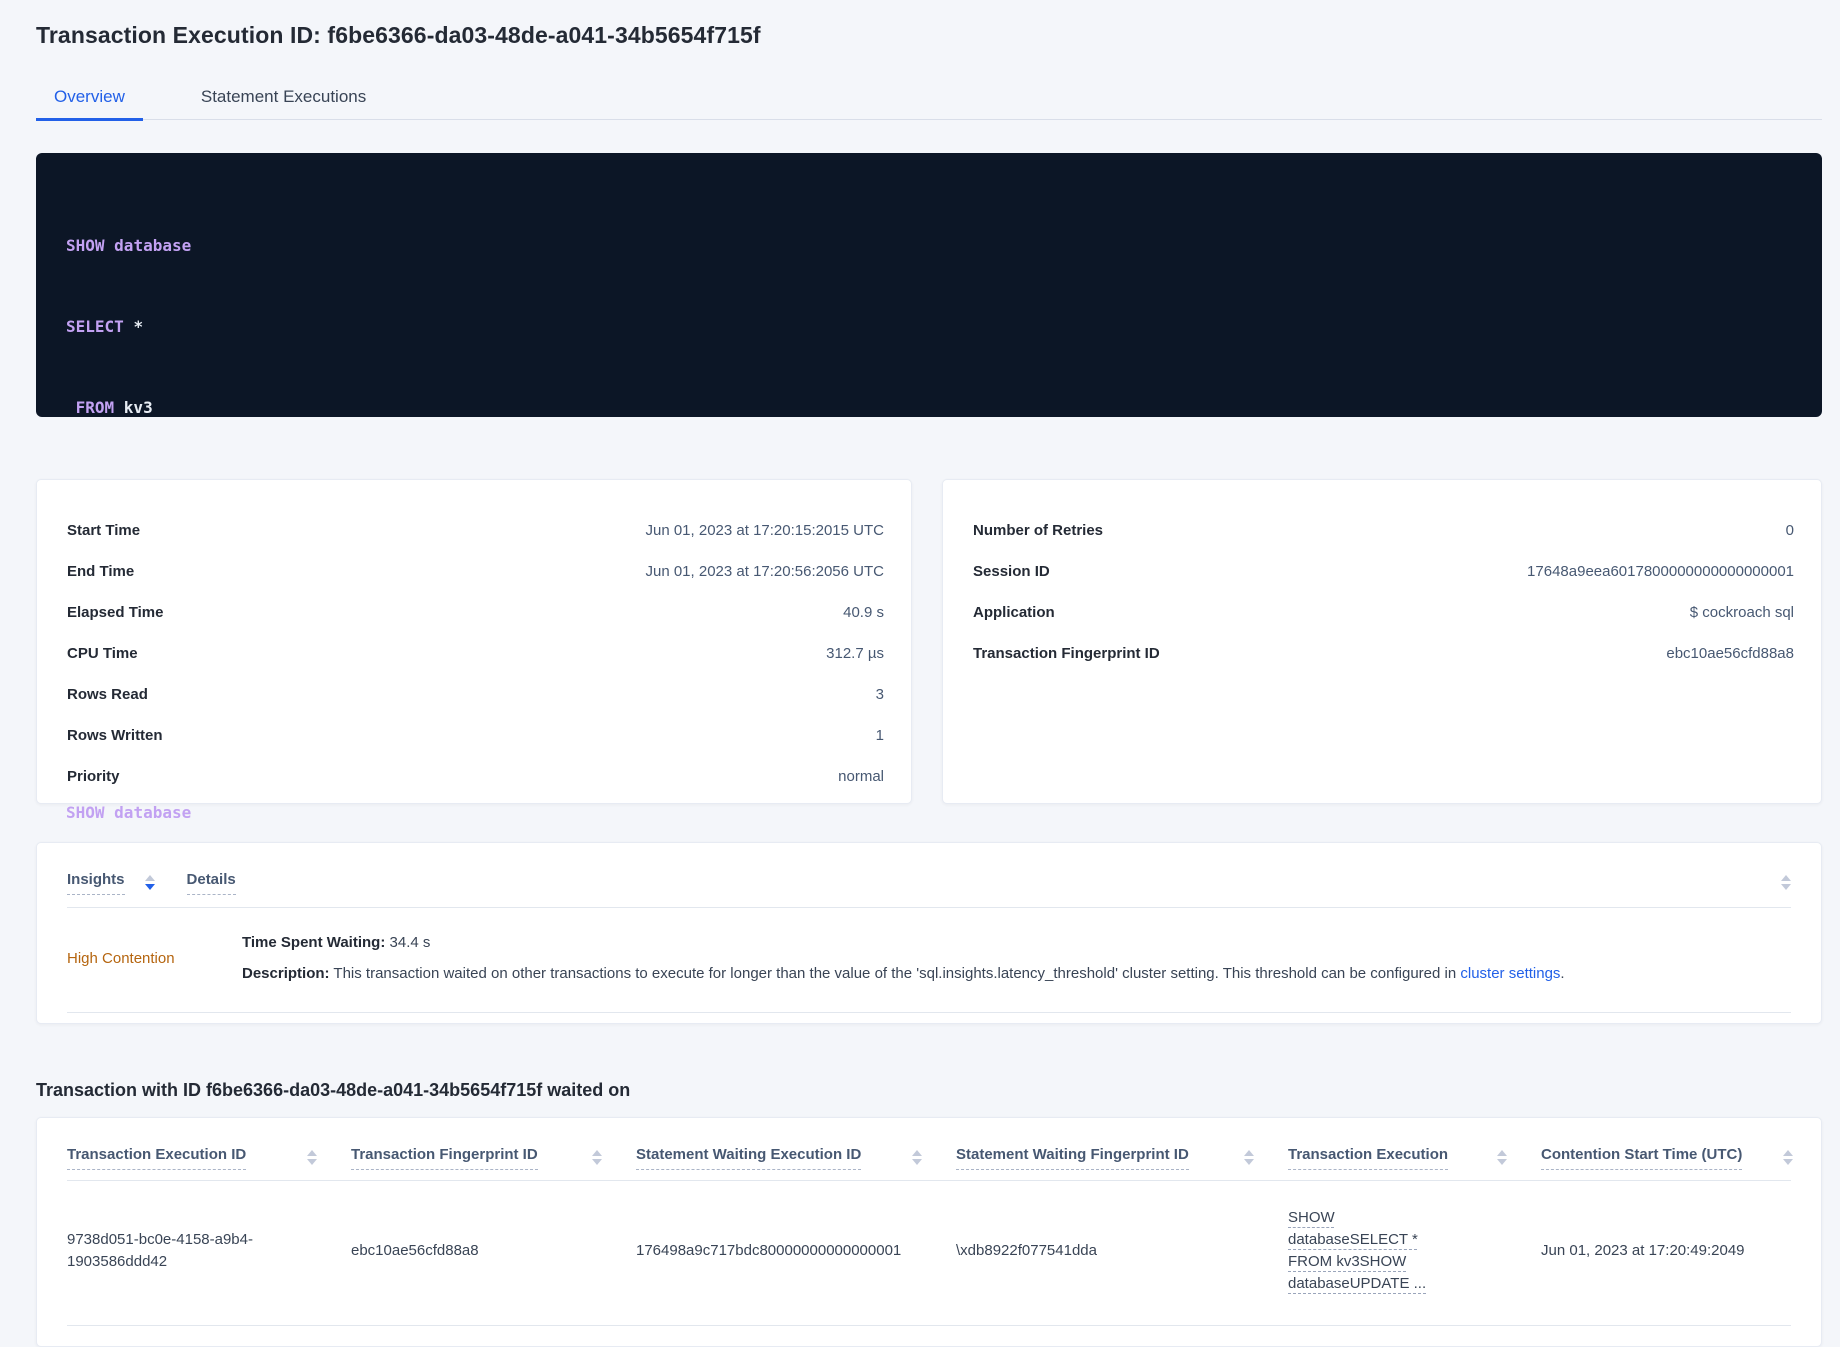 The image size is (1840, 1347). What do you see at coordinates (769, 1250) in the screenshot?
I see `statement-waiting-execution-id-cell: 176498a9c717bdc80000000000000001` at bounding box center [769, 1250].